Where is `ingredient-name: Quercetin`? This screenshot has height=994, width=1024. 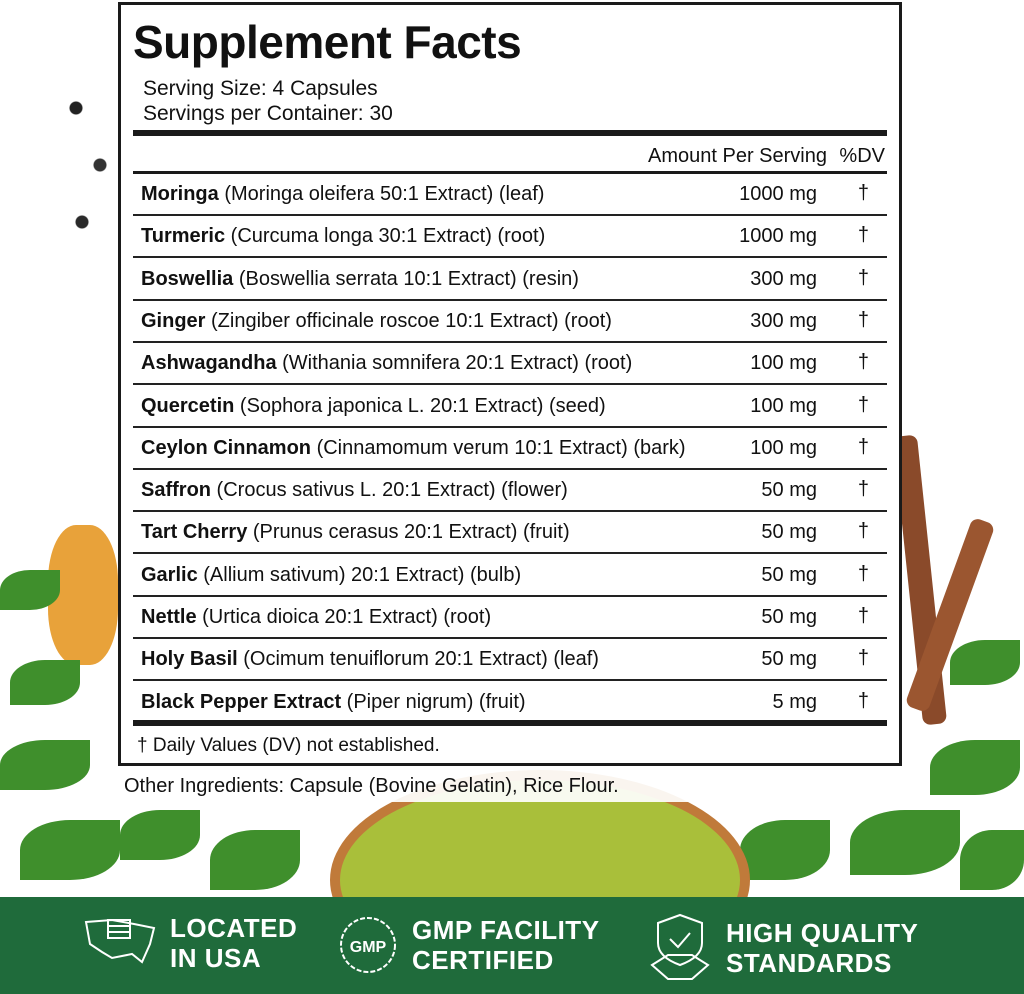
ingredient-name: Quercetin is located at coordinates (188, 405).